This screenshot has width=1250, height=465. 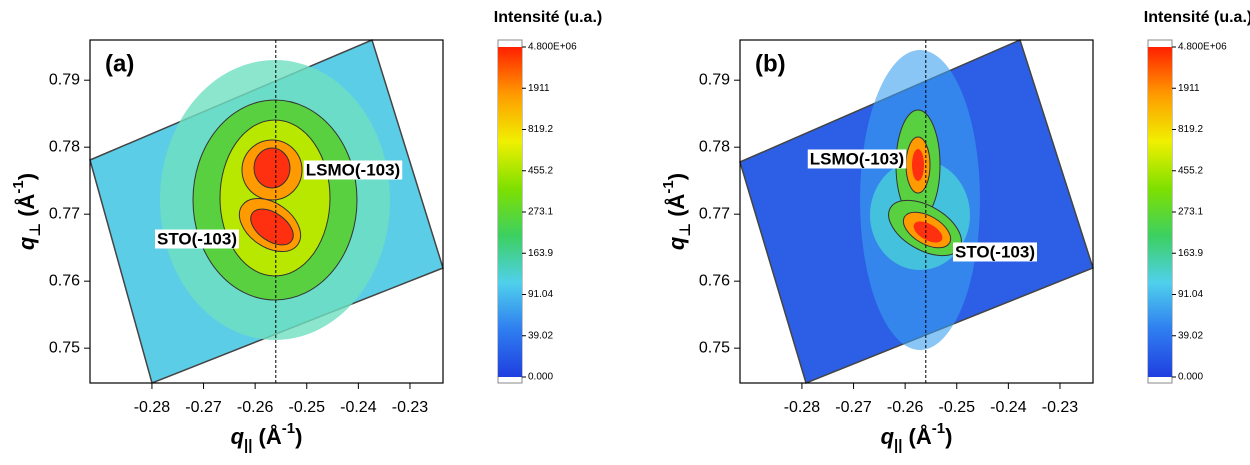 I want to click on panel-label: (b), so click(x=770, y=63).